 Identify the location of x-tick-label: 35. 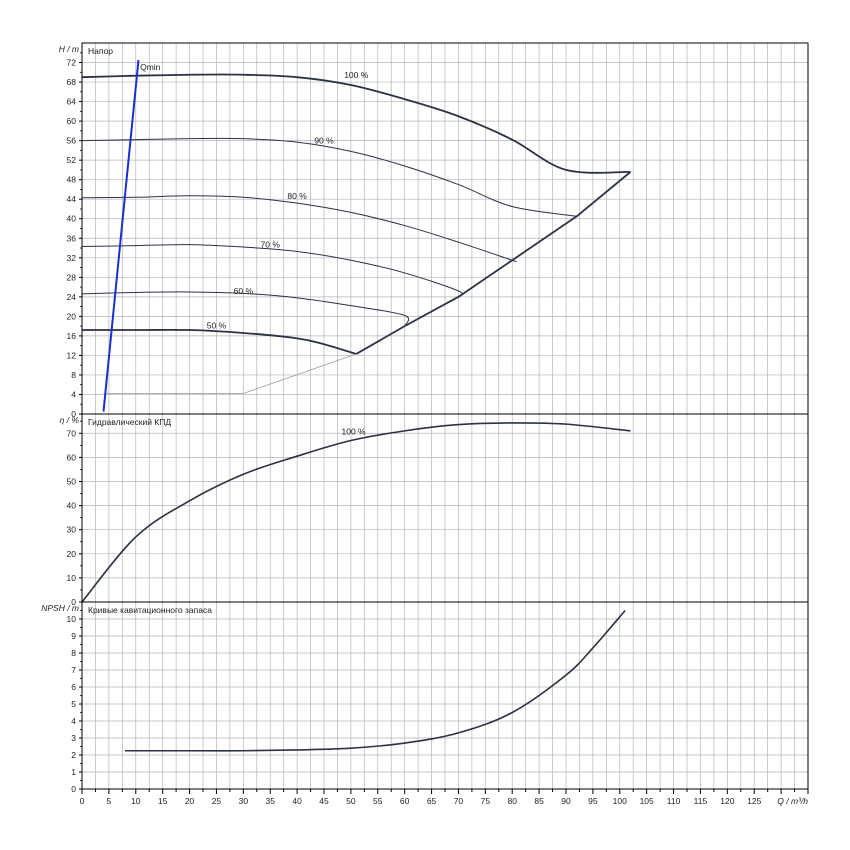
(270, 801).